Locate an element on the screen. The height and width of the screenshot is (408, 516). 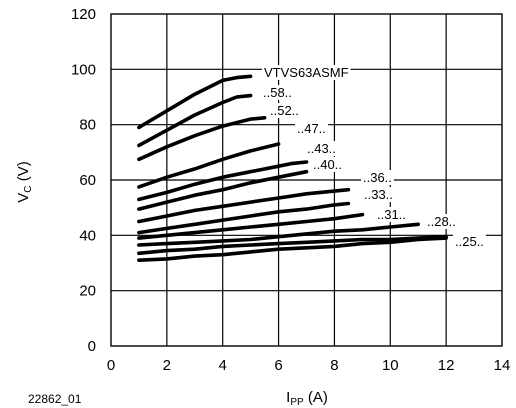
series-label-9: ..28.. is located at coordinates (441, 221).